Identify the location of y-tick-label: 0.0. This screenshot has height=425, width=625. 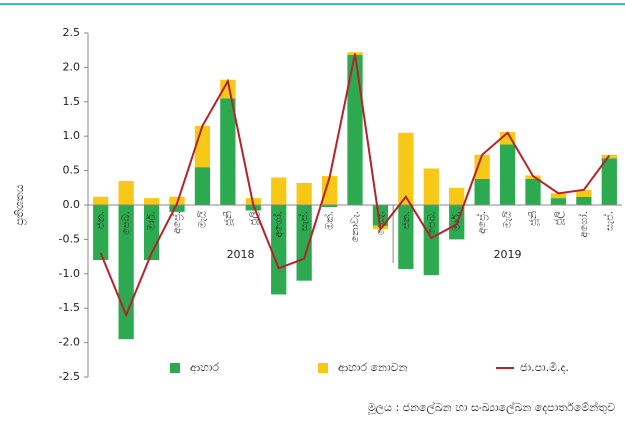
(72, 204).